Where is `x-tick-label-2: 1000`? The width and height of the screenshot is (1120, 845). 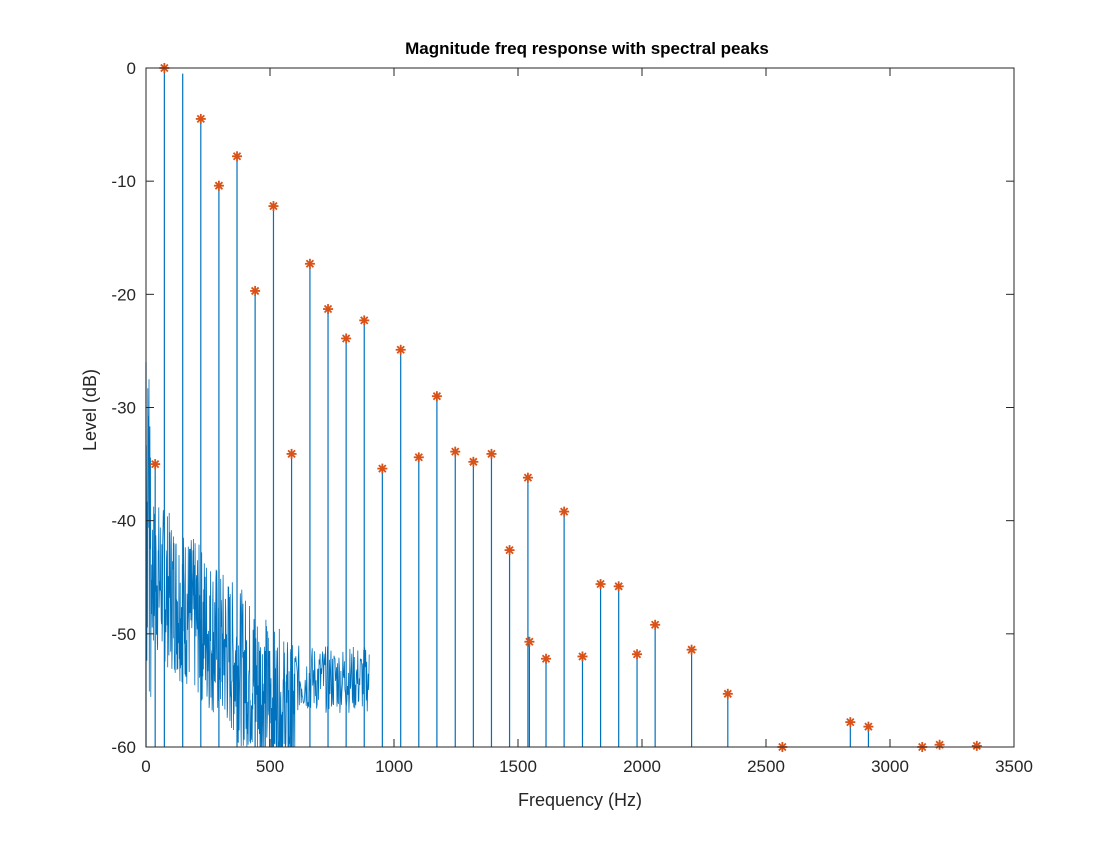 x-tick-label-2: 1000 is located at coordinates (394, 766).